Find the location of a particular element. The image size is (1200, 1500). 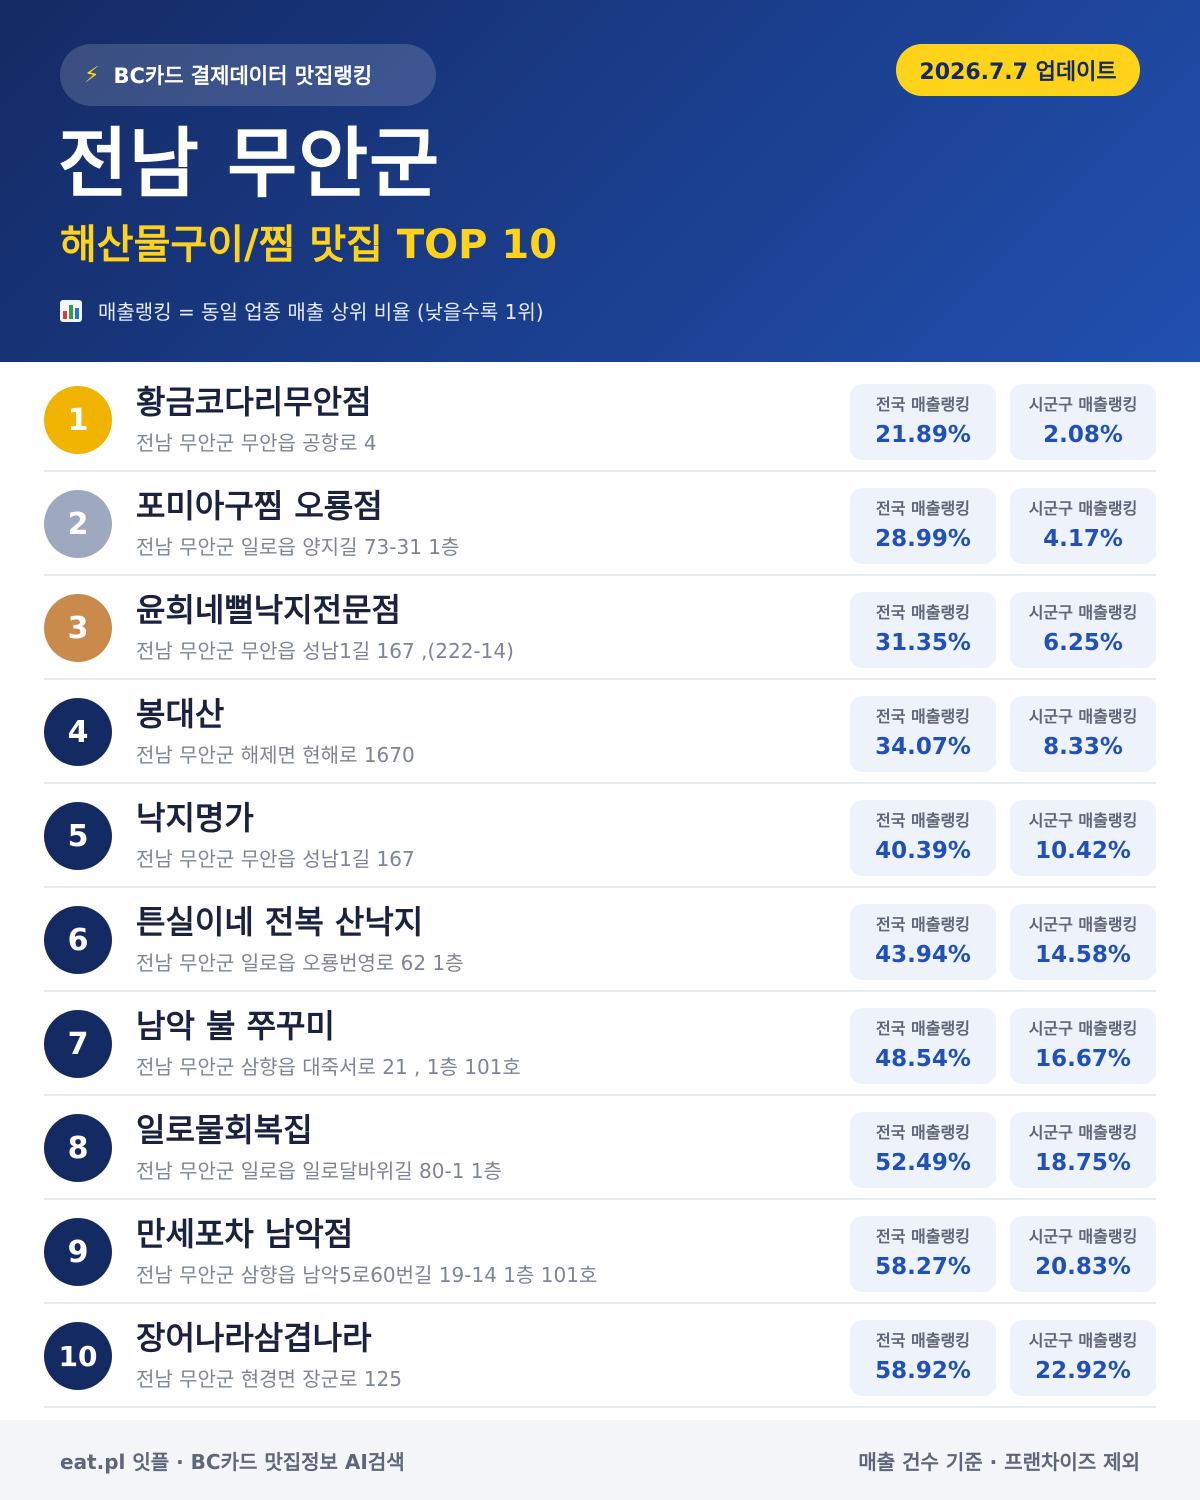

national-ranking-value: 58.27% is located at coordinates (923, 1267).